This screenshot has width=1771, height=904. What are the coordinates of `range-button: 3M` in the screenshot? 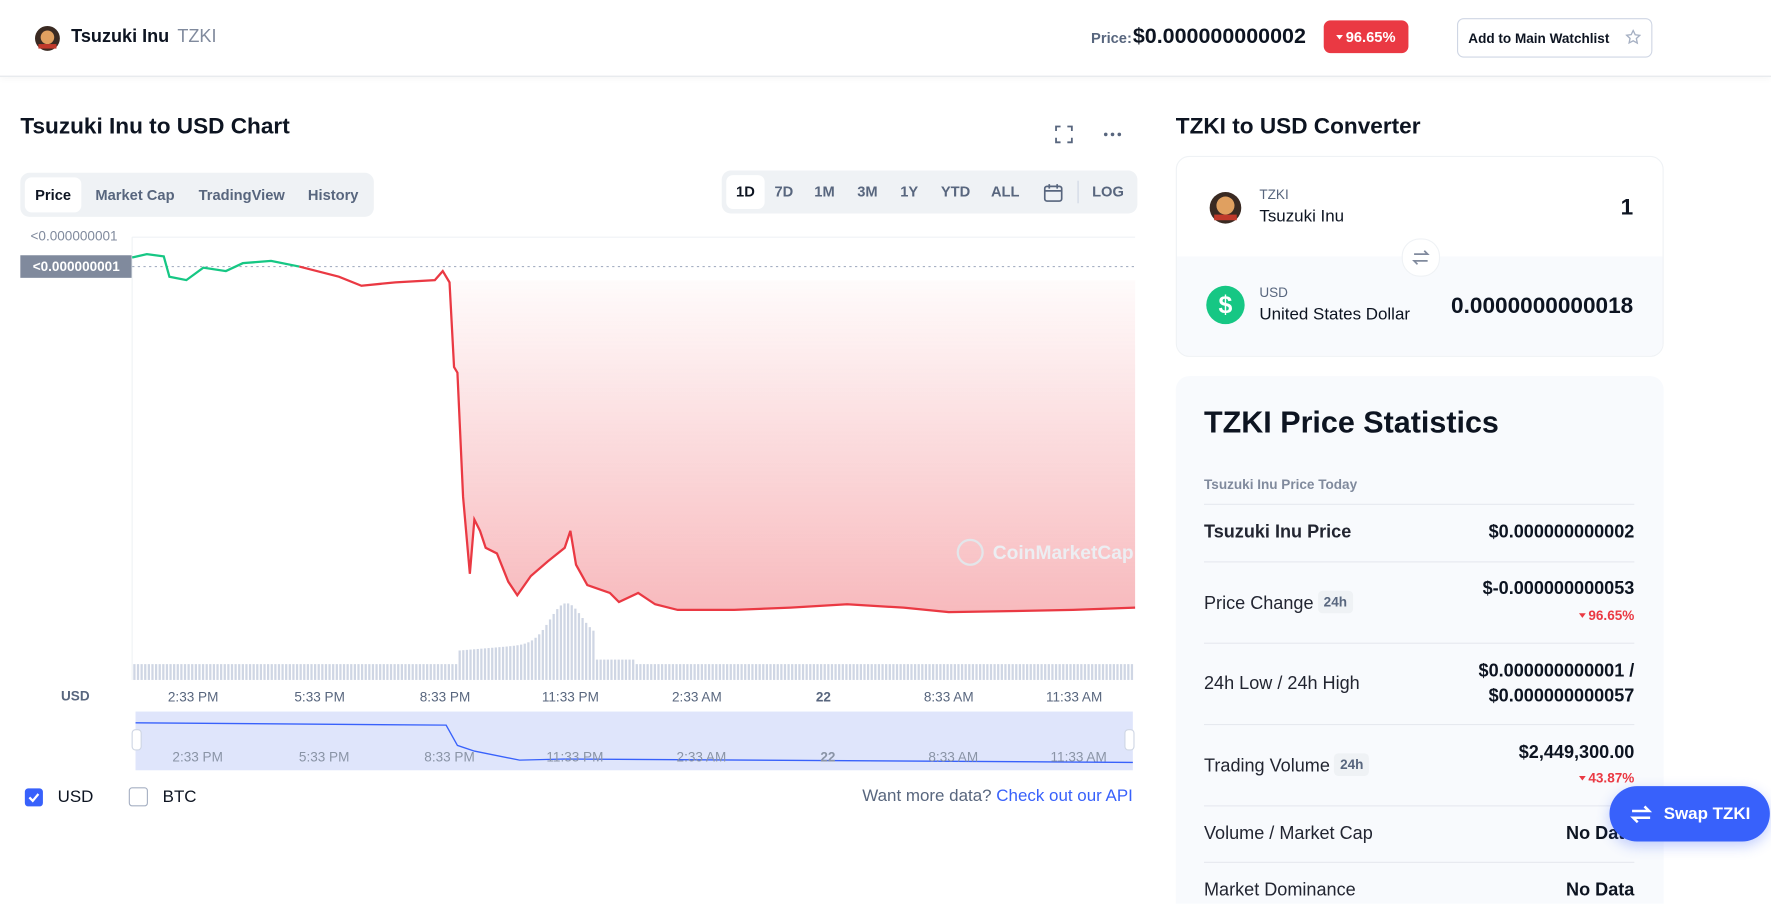 It's located at (867, 191).